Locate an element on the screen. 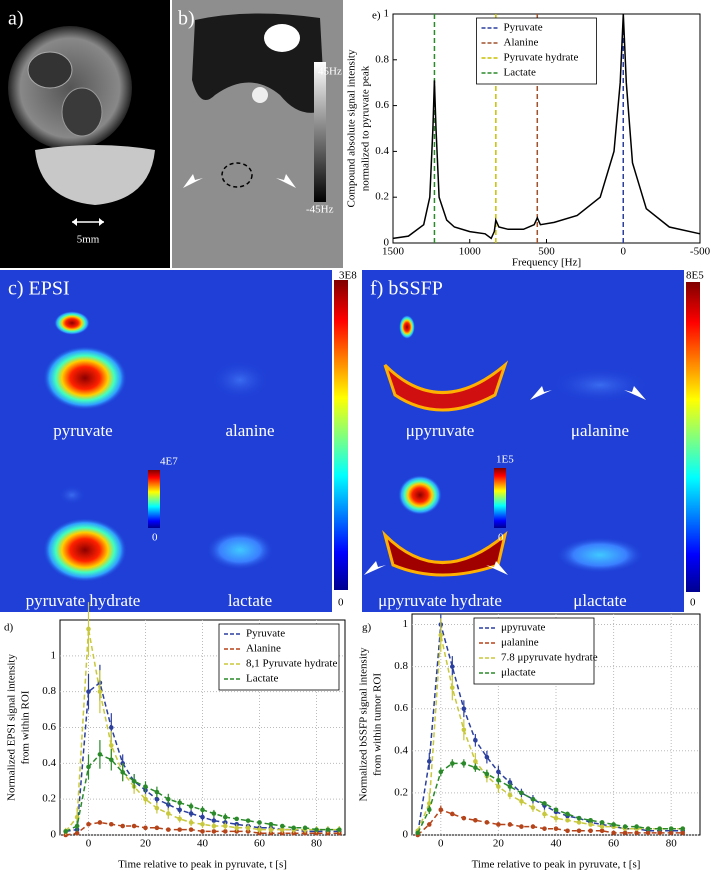  roi is located at coordinates (237, 175).